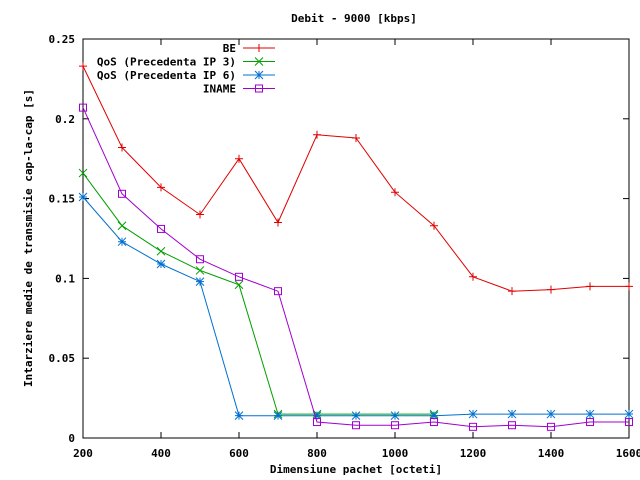  What do you see at coordinates (219, 89) in the screenshot?
I see `legend-label: INAME` at bounding box center [219, 89].